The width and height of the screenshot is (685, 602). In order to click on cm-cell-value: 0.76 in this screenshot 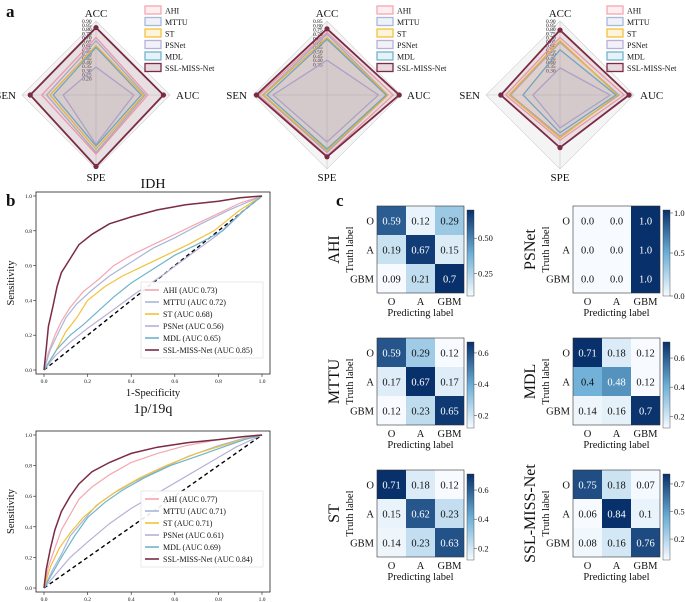, I will do `click(645, 544)`.